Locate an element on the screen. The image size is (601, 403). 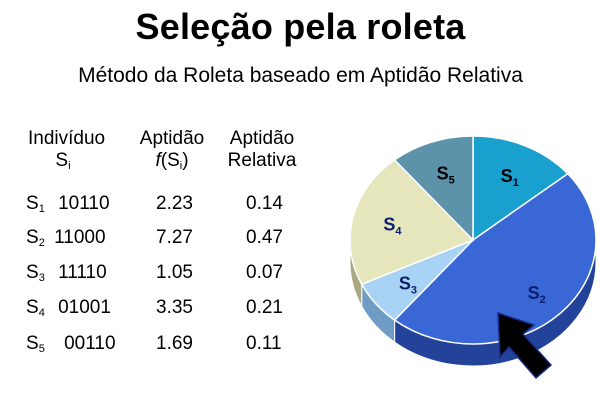
header-relative: Aptidão Relativa is located at coordinates (262, 150).